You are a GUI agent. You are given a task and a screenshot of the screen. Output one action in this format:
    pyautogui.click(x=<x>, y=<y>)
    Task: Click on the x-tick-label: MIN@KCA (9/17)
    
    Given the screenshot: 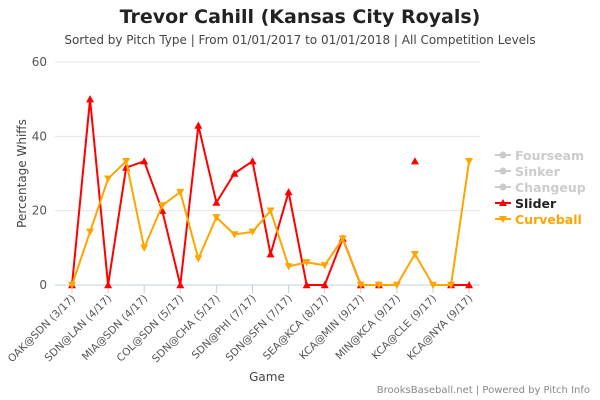 What is the action you would take?
    pyautogui.click(x=368, y=328)
    